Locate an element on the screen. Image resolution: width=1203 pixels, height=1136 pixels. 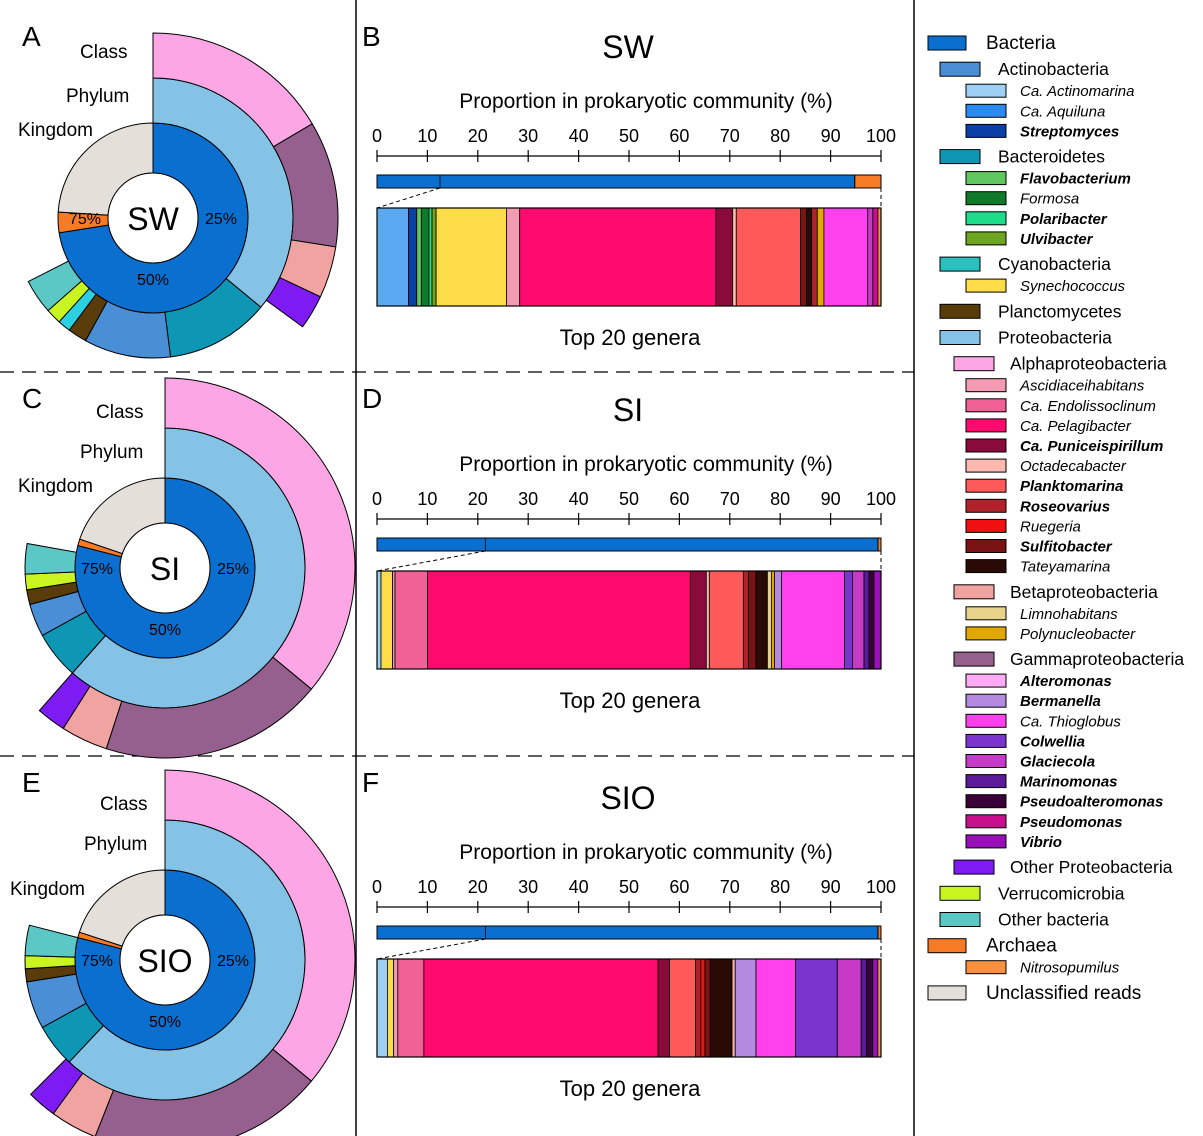
panel-letter-c: C is located at coordinates (32, 398).